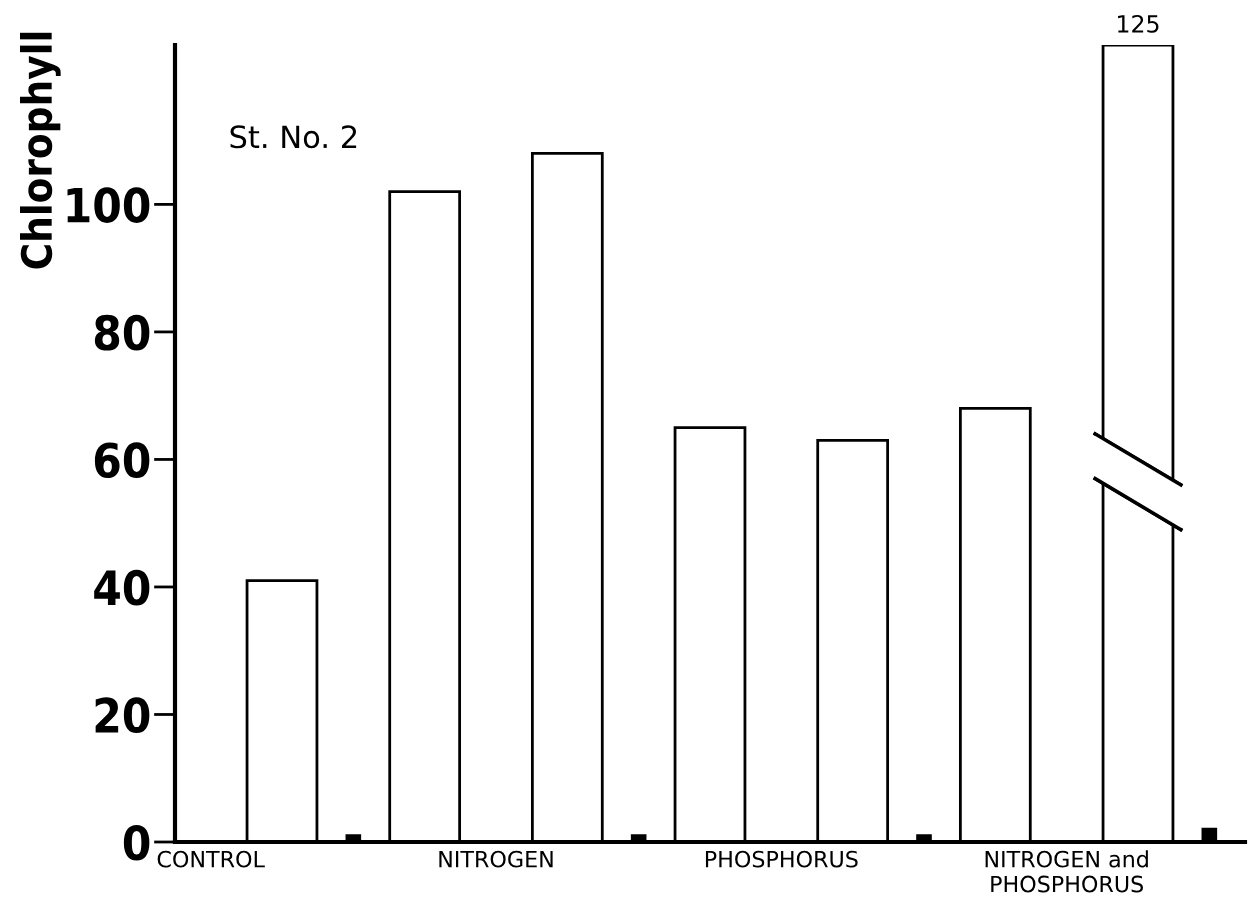 This screenshot has width=1254, height=906. Describe the element at coordinates (781, 859) in the screenshot. I see `x-tick-label: PHOSPHORUS` at that location.